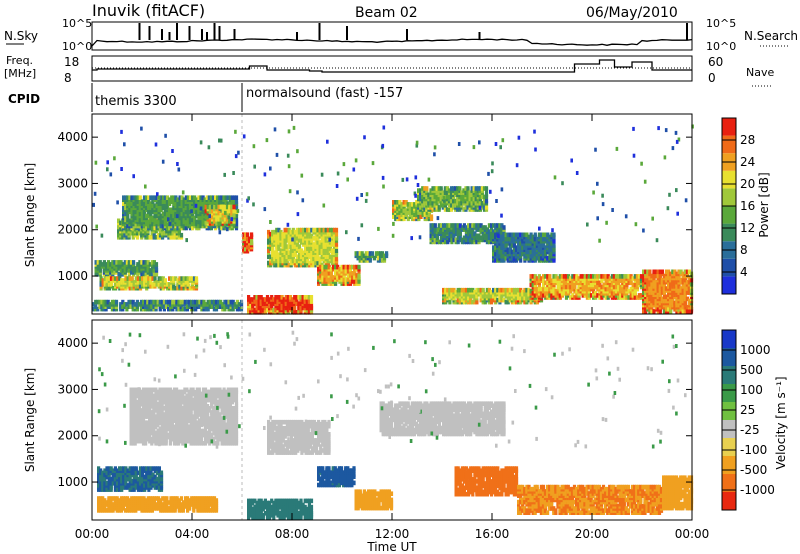 The width and height of the screenshot is (800, 554). Describe the element at coordinates (324, 93) in the screenshot. I see `cpid-name-2: normalsound (fast) -157` at that location.